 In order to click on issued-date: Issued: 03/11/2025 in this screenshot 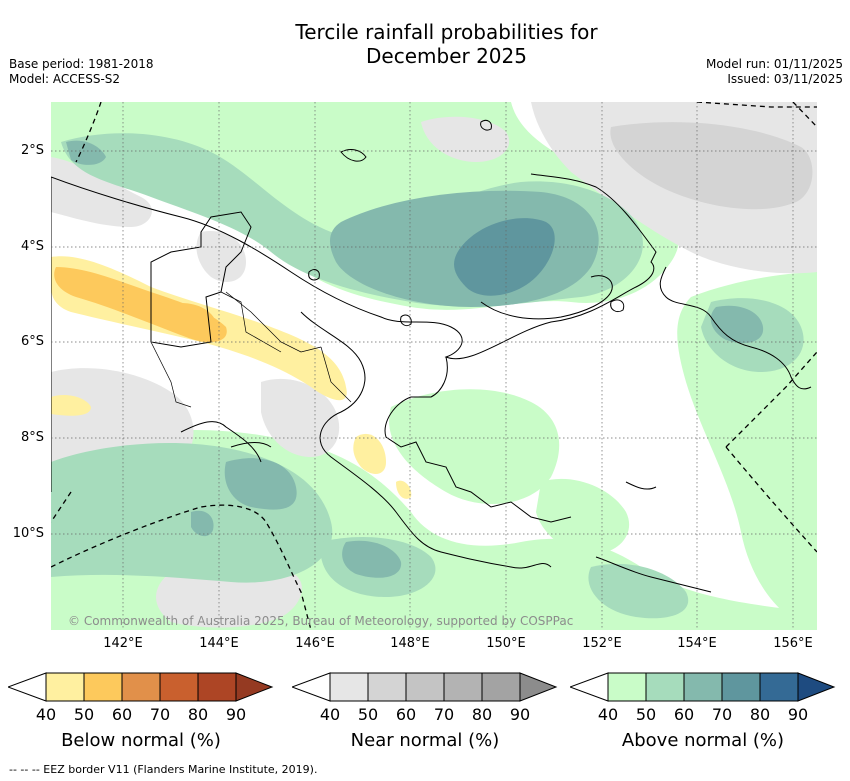, I will do `click(785, 79)`.